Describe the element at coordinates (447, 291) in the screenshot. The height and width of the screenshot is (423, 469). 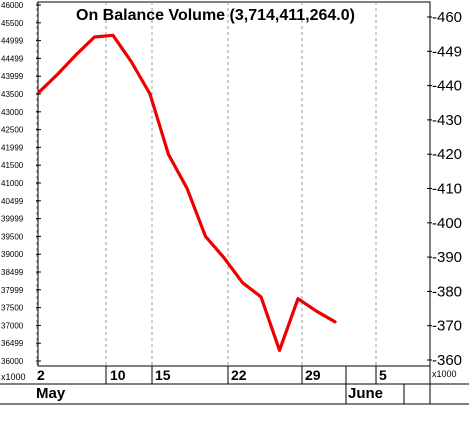
I see `right-tick-label: -380` at that location.